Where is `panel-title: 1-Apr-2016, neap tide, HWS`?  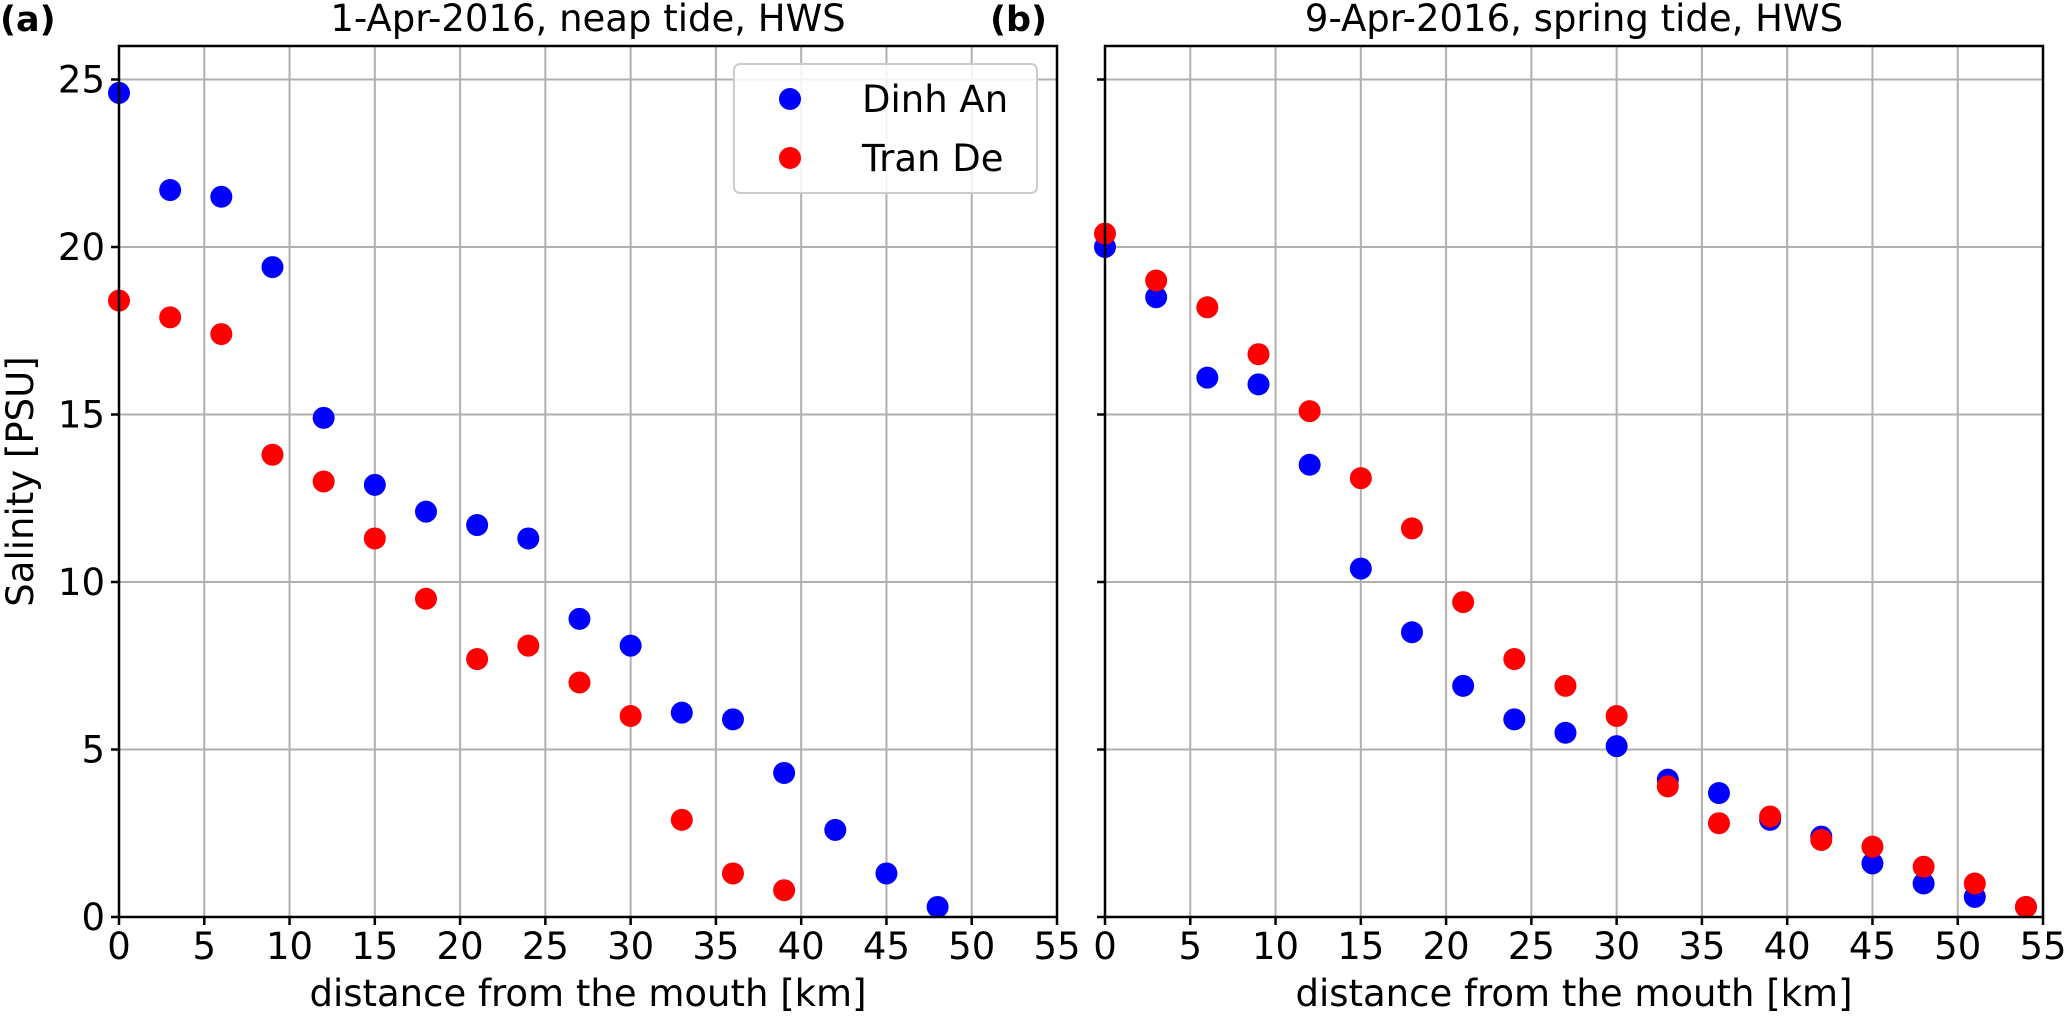
panel-title: 1-Apr-2016, neap tide, HWS is located at coordinates (587, 20).